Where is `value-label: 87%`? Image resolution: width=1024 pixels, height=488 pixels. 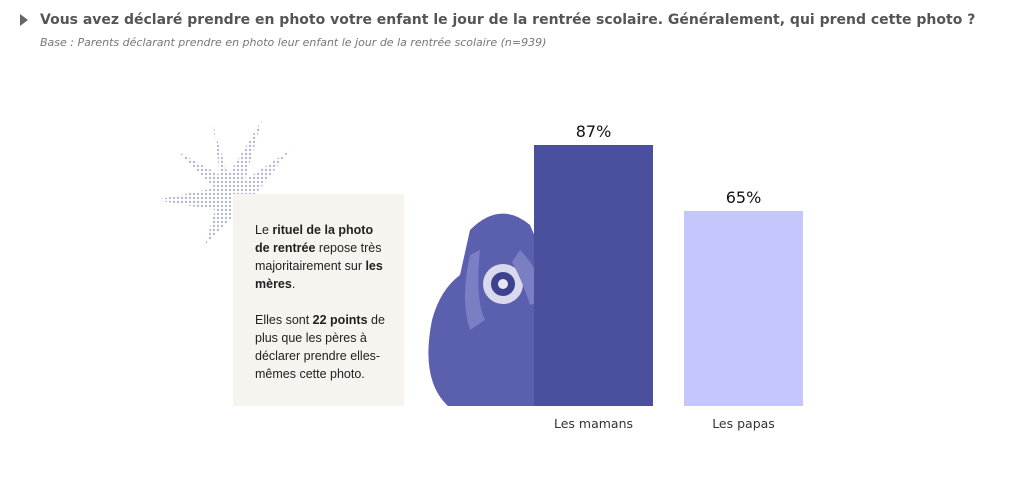
value-label: 87% is located at coordinates (594, 131).